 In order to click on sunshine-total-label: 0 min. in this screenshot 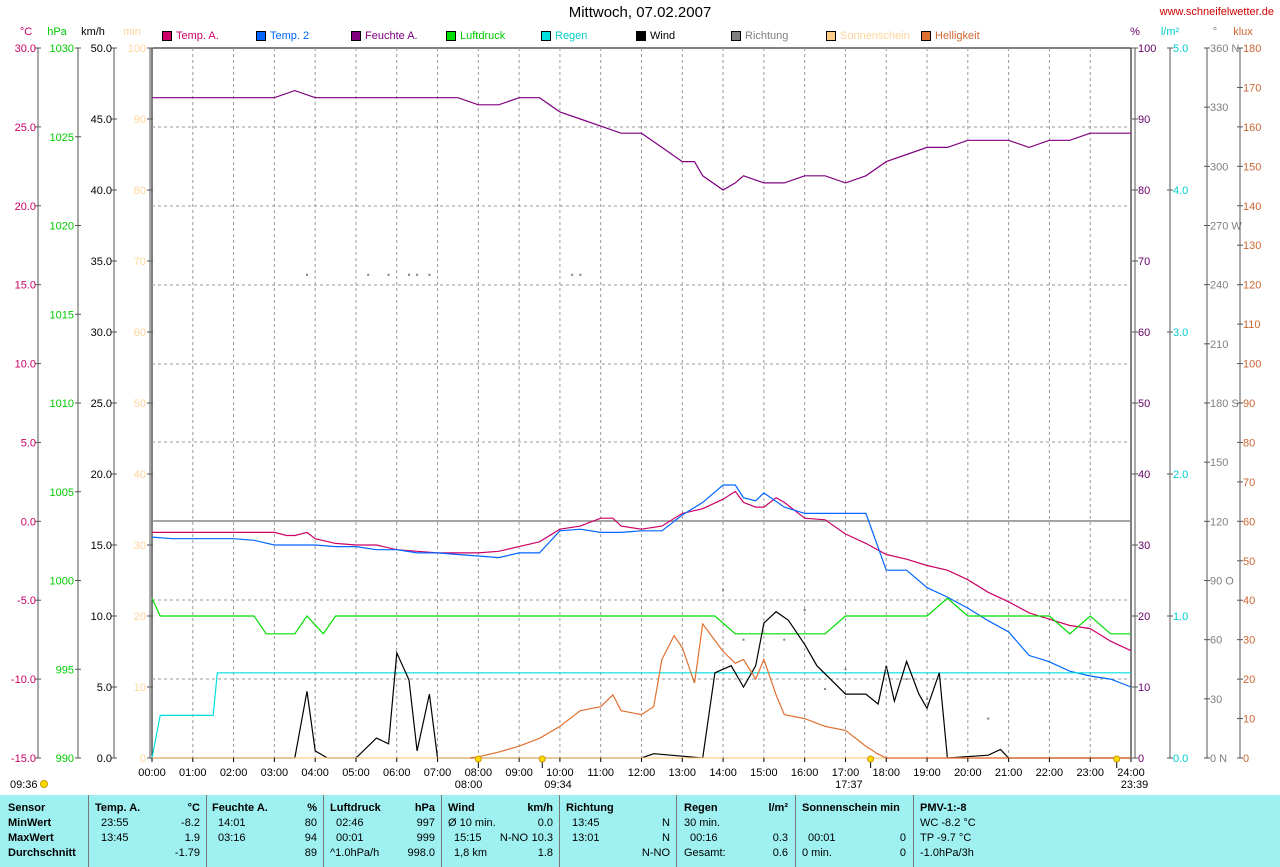, I will do `click(817, 853)`.